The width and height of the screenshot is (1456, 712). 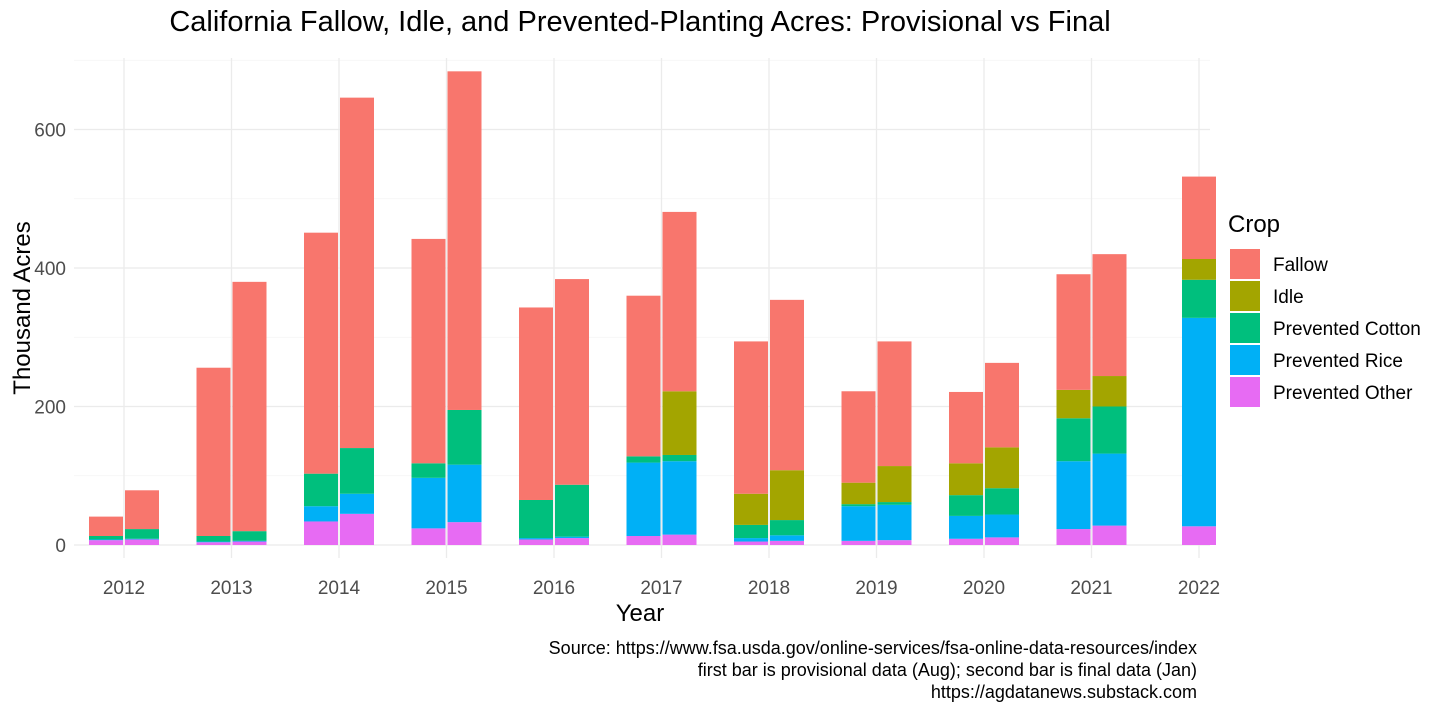 I want to click on bar-2012-provisional-prevented-rice, so click(x=106, y=540).